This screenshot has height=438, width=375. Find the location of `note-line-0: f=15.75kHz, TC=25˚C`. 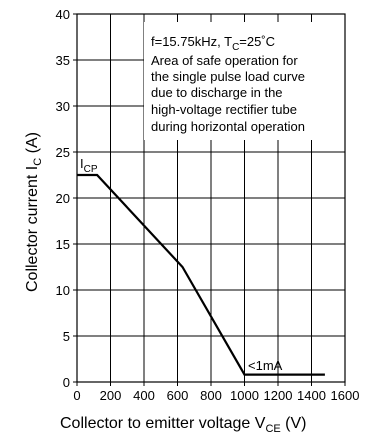

note-line-0: f=15.75kHz, TC=25˚C is located at coordinates (213, 43).